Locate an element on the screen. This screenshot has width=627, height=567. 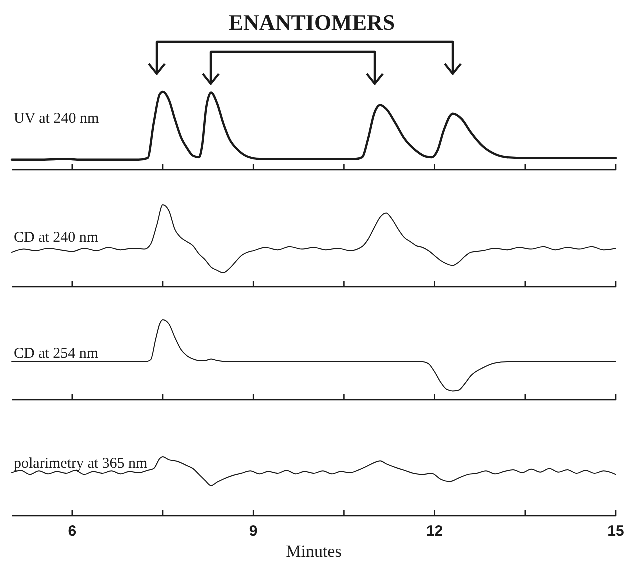
series-label: polarimetry at 365 nm is located at coordinates (81, 464).